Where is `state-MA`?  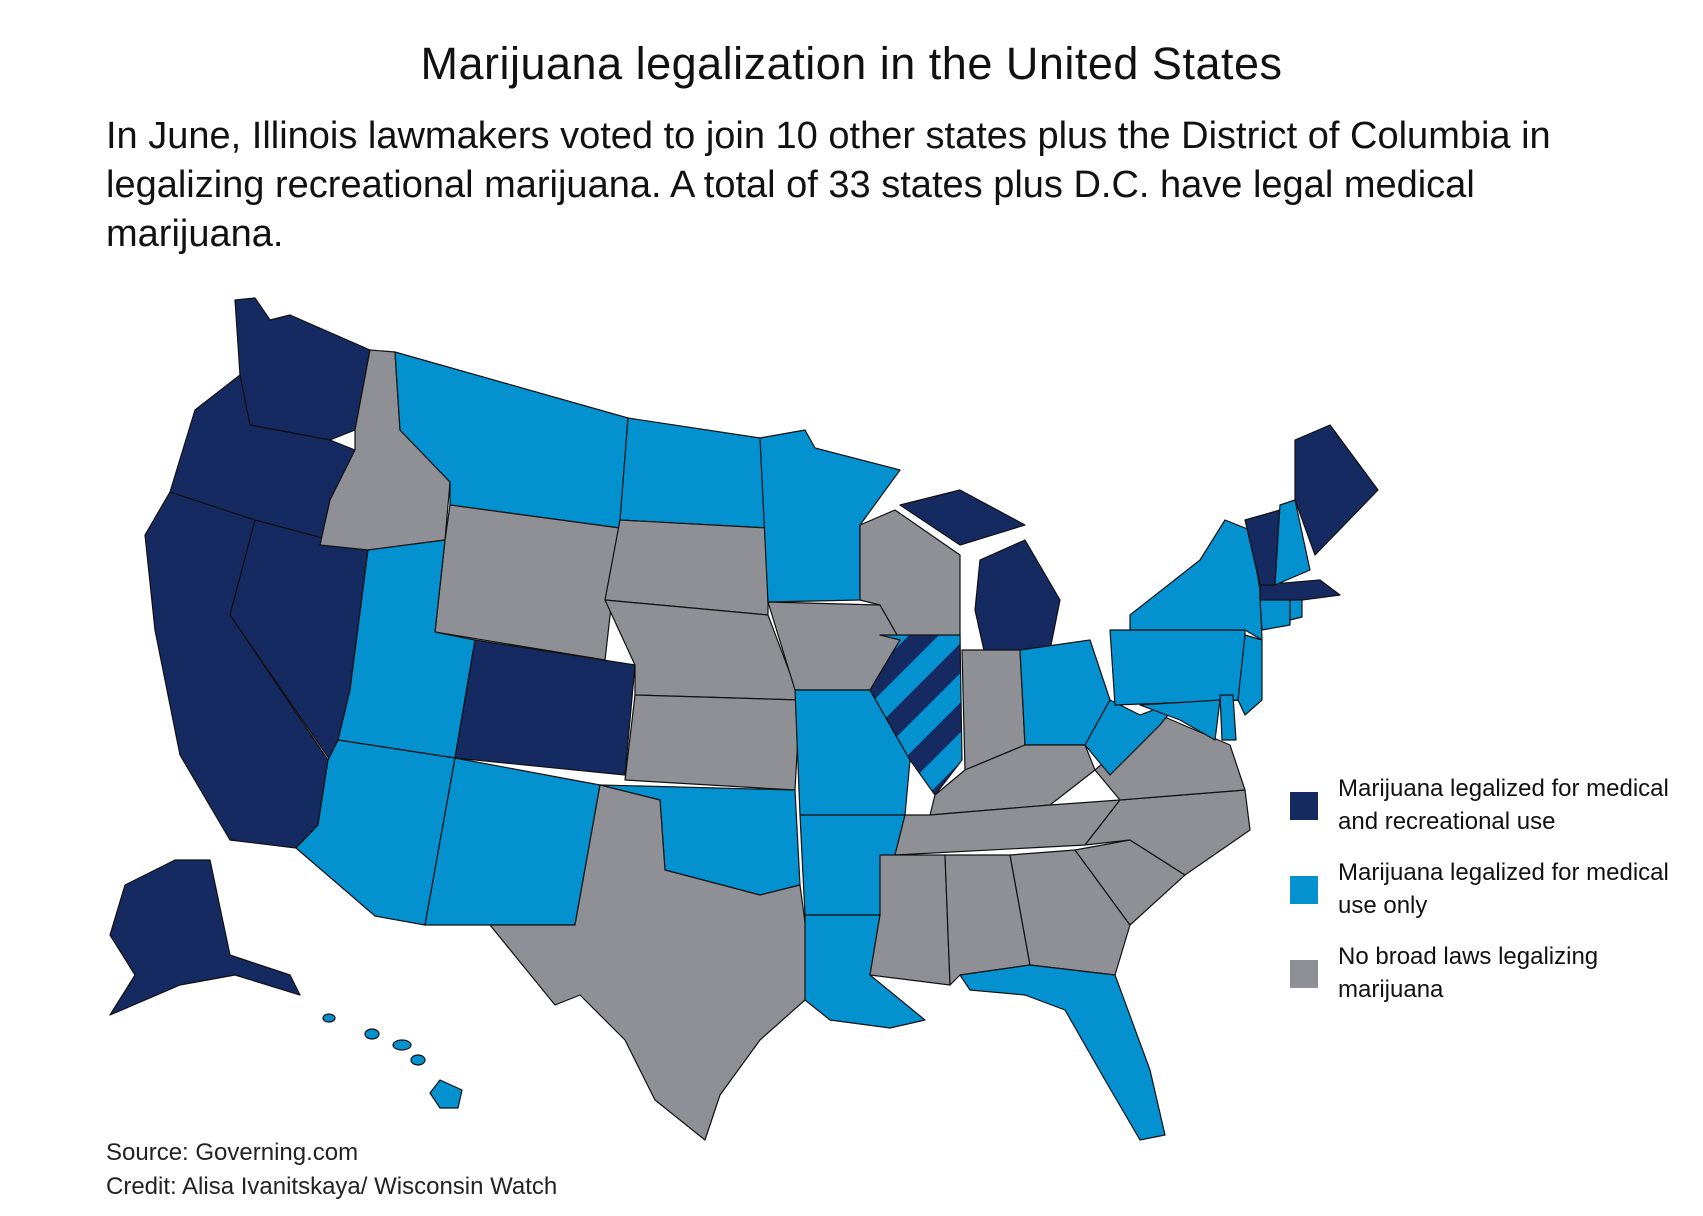 state-MA is located at coordinates (1300, 590).